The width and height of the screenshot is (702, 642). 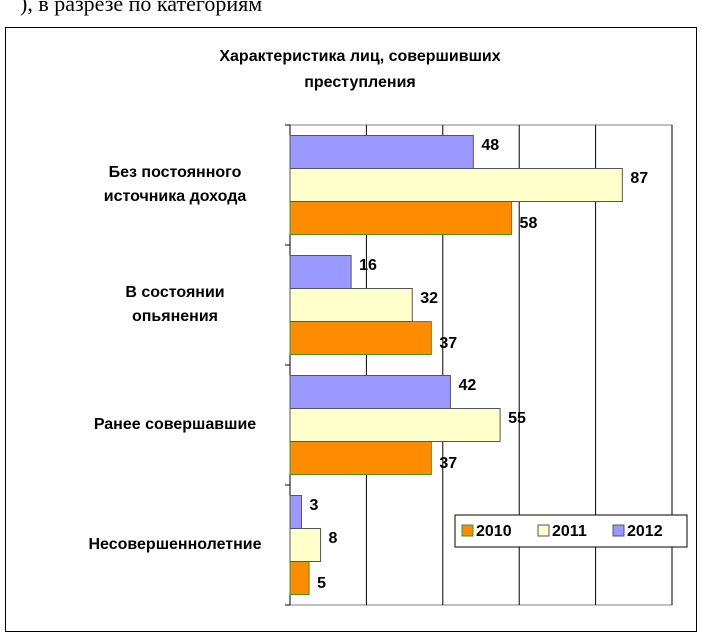 What do you see at coordinates (517, 418) in the screenshot?
I see `data-label: 55` at bounding box center [517, 418].